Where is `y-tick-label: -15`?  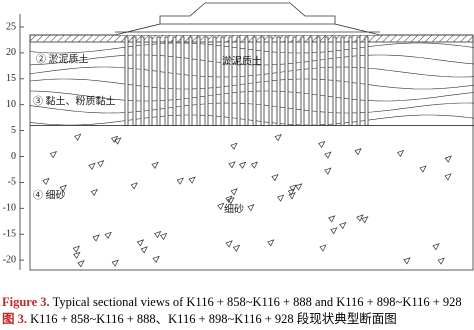
y-tick-label: -15 is located at coordinates (9, 233).